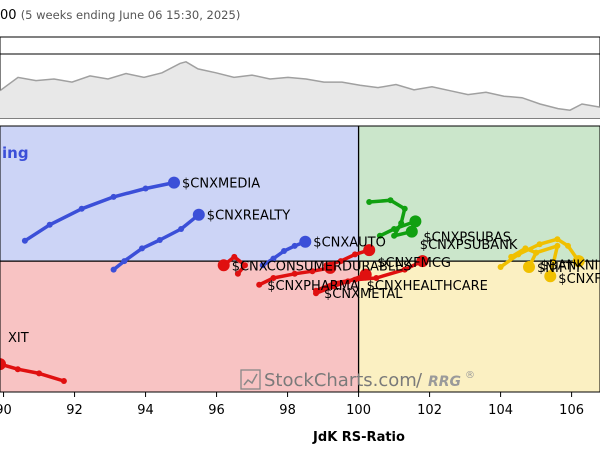 The image size is (600, 450). I want to click on overview-area, so click(300, 89).